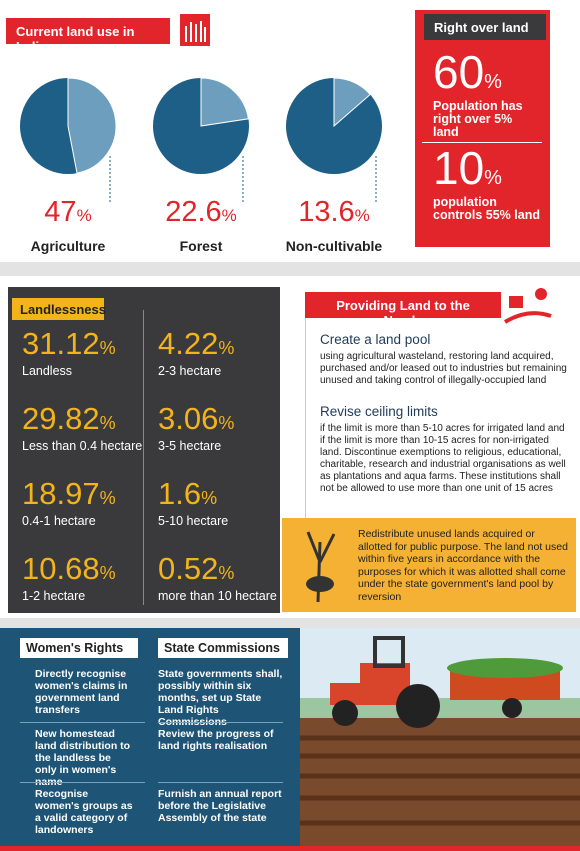 Image resolution: width=580 pixels, height=851 pixels. Describe the element at coordinates (54, 596) in the screenshot. I see `stat-label: 1-2 hectare` at that location.